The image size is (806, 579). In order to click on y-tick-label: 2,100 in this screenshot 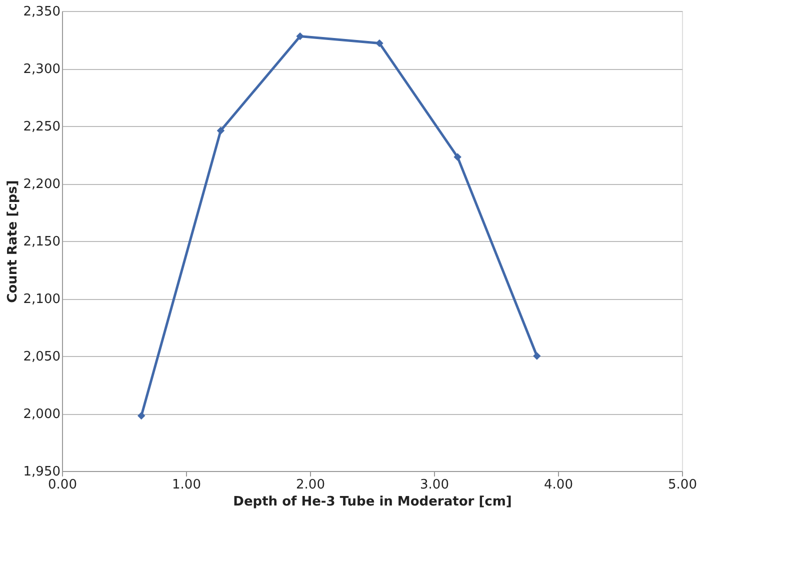, I will do `click(41, 299)`.